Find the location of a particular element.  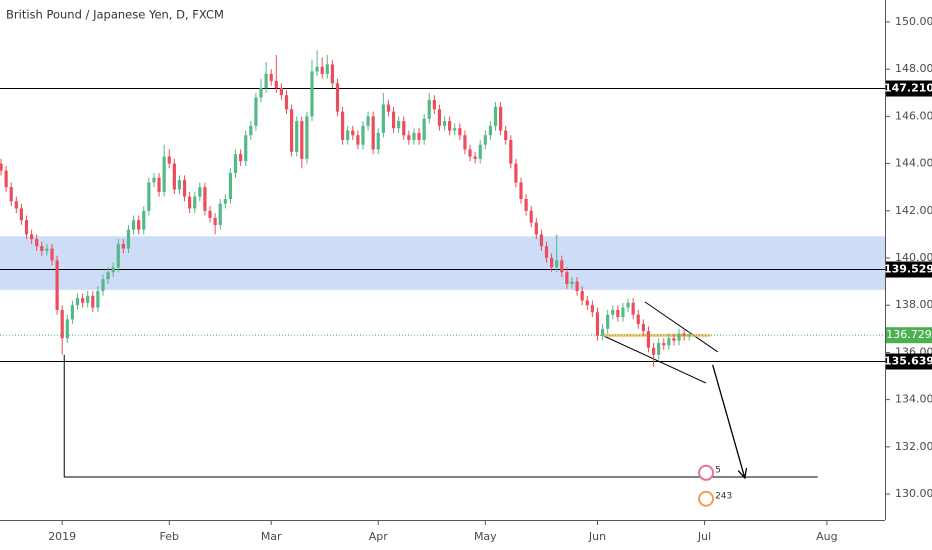

level-label: 147.210 is located at coordinates (908, 88).